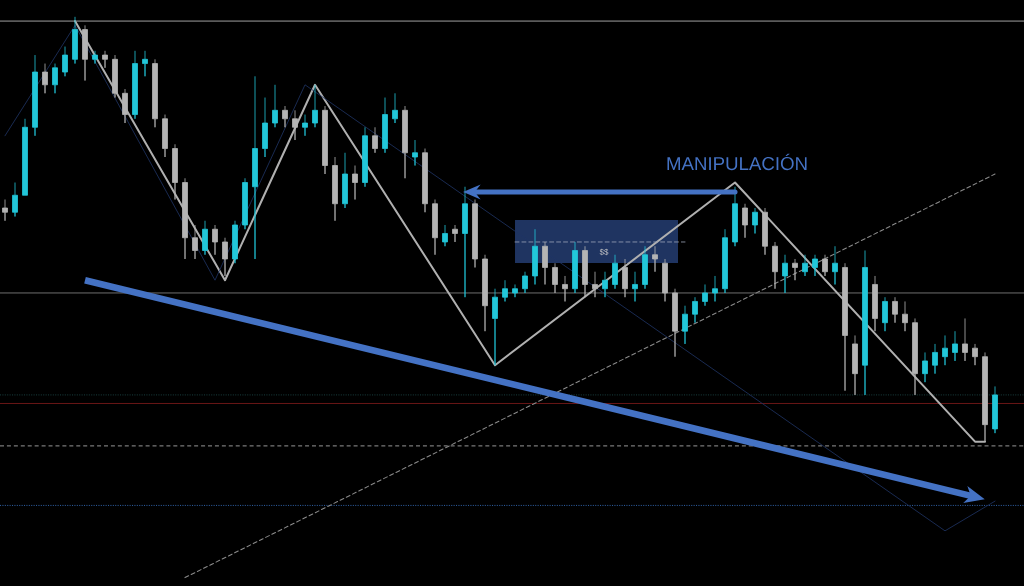 Image resolution: width=1024 pixels, height=586 pixels. Describe the element at coordinates (737, 162) in the screenshot. I see `annotation: MANIPULACIÓN` at that location.